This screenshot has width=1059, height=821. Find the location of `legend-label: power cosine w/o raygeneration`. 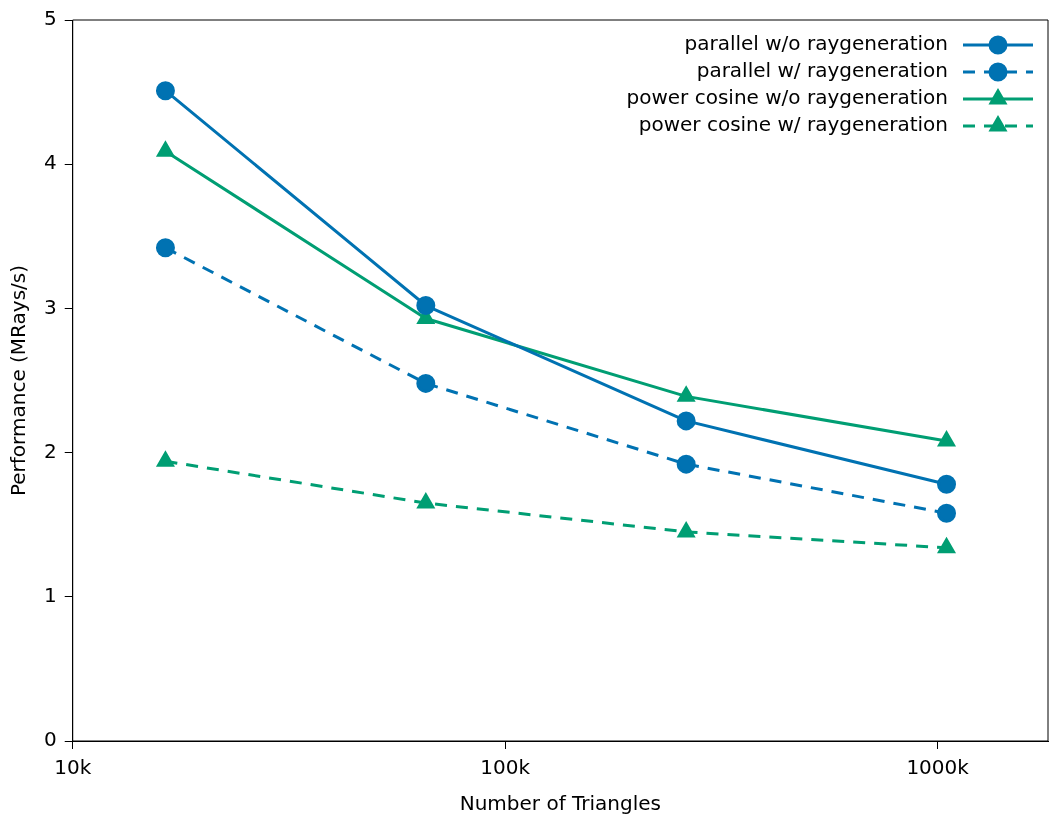

legend-label: power cosine w/o raygeneration is located at coordinates (787, 97).